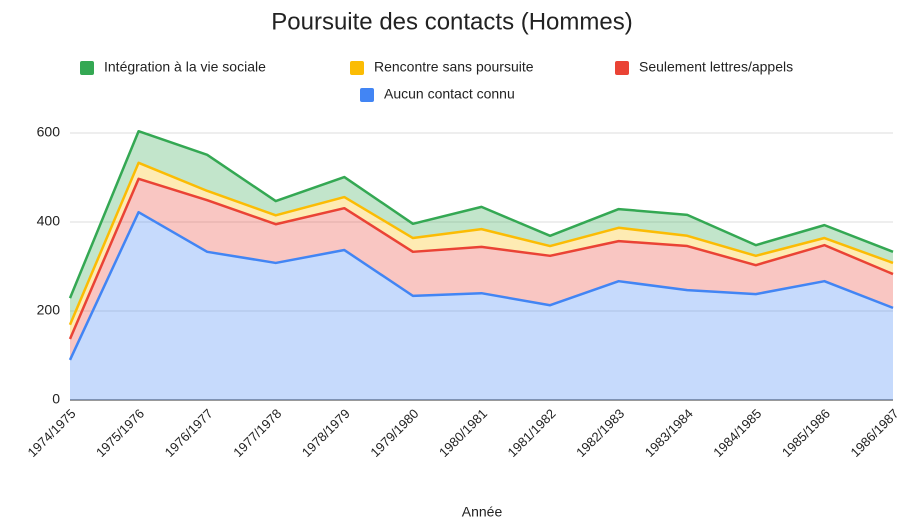  What do you see at coordinates (482, 512) in the screenshot?
I see `x-axis-label: Année` at bounding box center [482, 512].